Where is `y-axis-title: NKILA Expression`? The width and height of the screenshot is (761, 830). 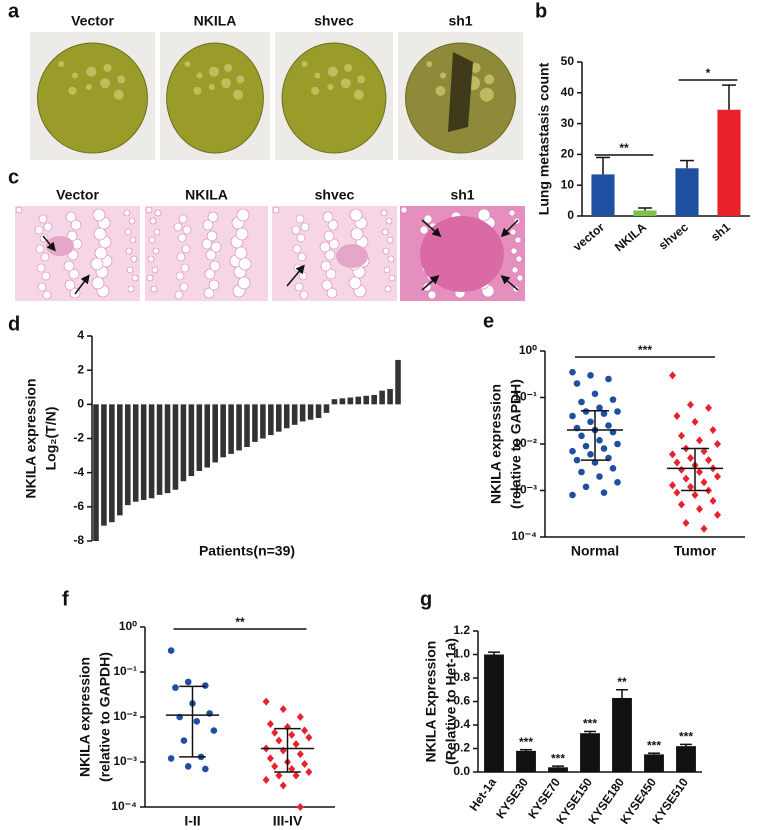
y-axis-title: NKILA Expression is located at coordinates (431, 702).